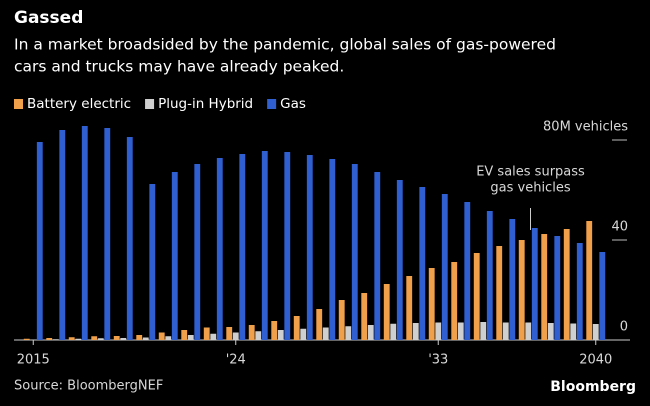  I want to click on legend-label: Plug-in Hybrid, so click(205, 104).